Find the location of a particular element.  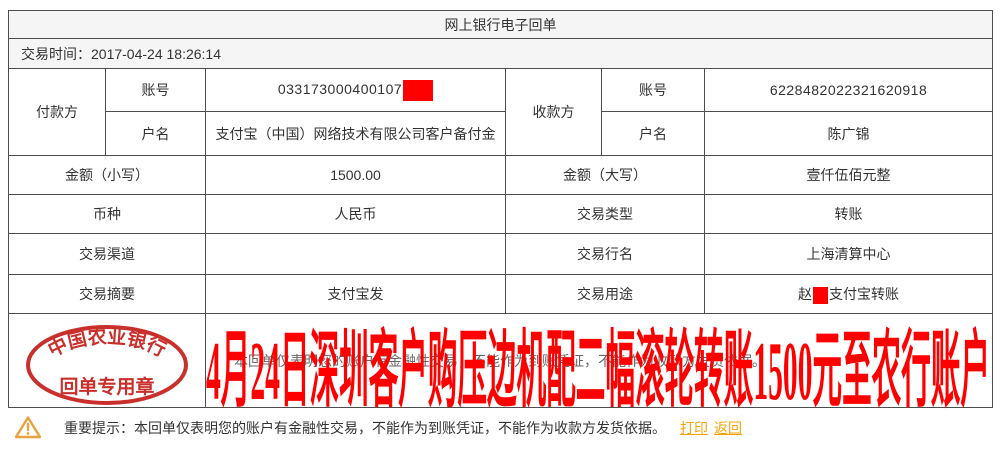

back-link: 返回 is located at coordinates (728, 427).